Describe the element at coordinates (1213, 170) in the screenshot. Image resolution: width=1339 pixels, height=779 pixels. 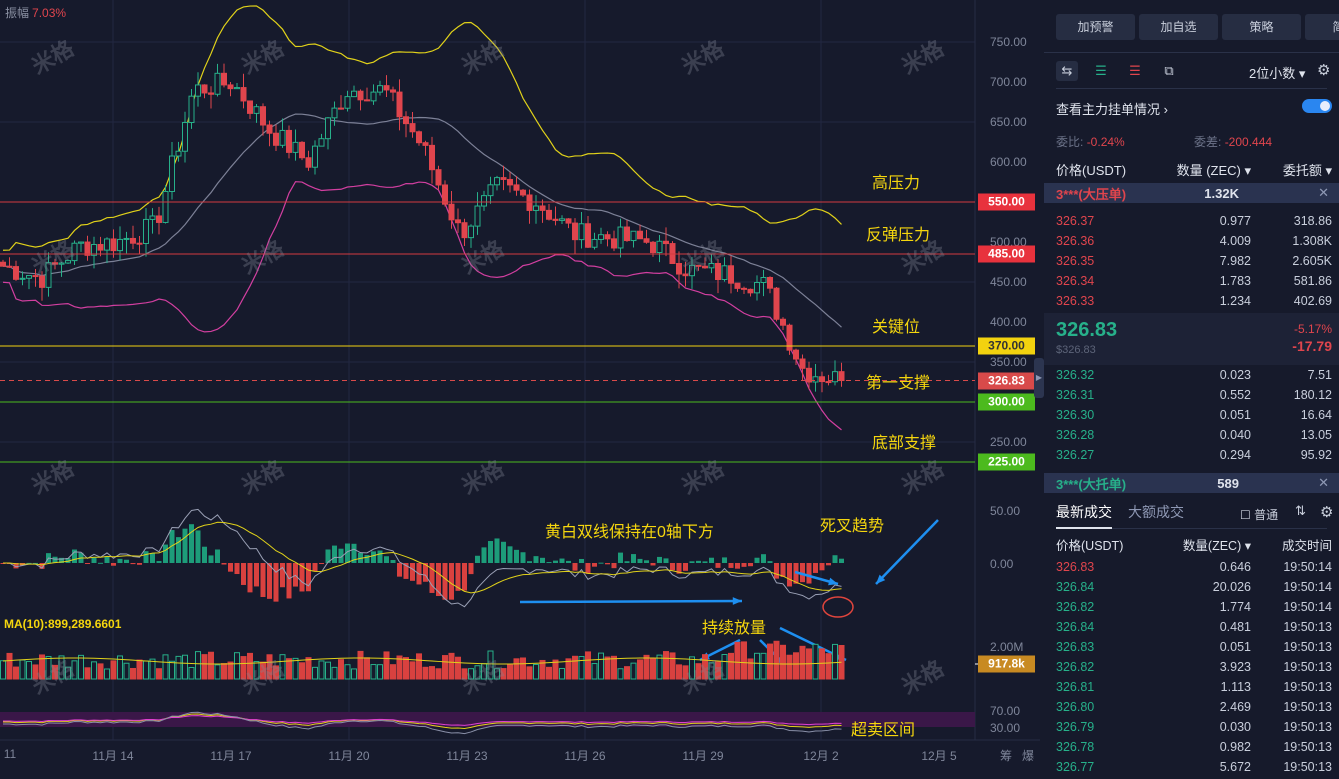
I see `qty-sort: 数量 (ZEC) ▾` at that location.